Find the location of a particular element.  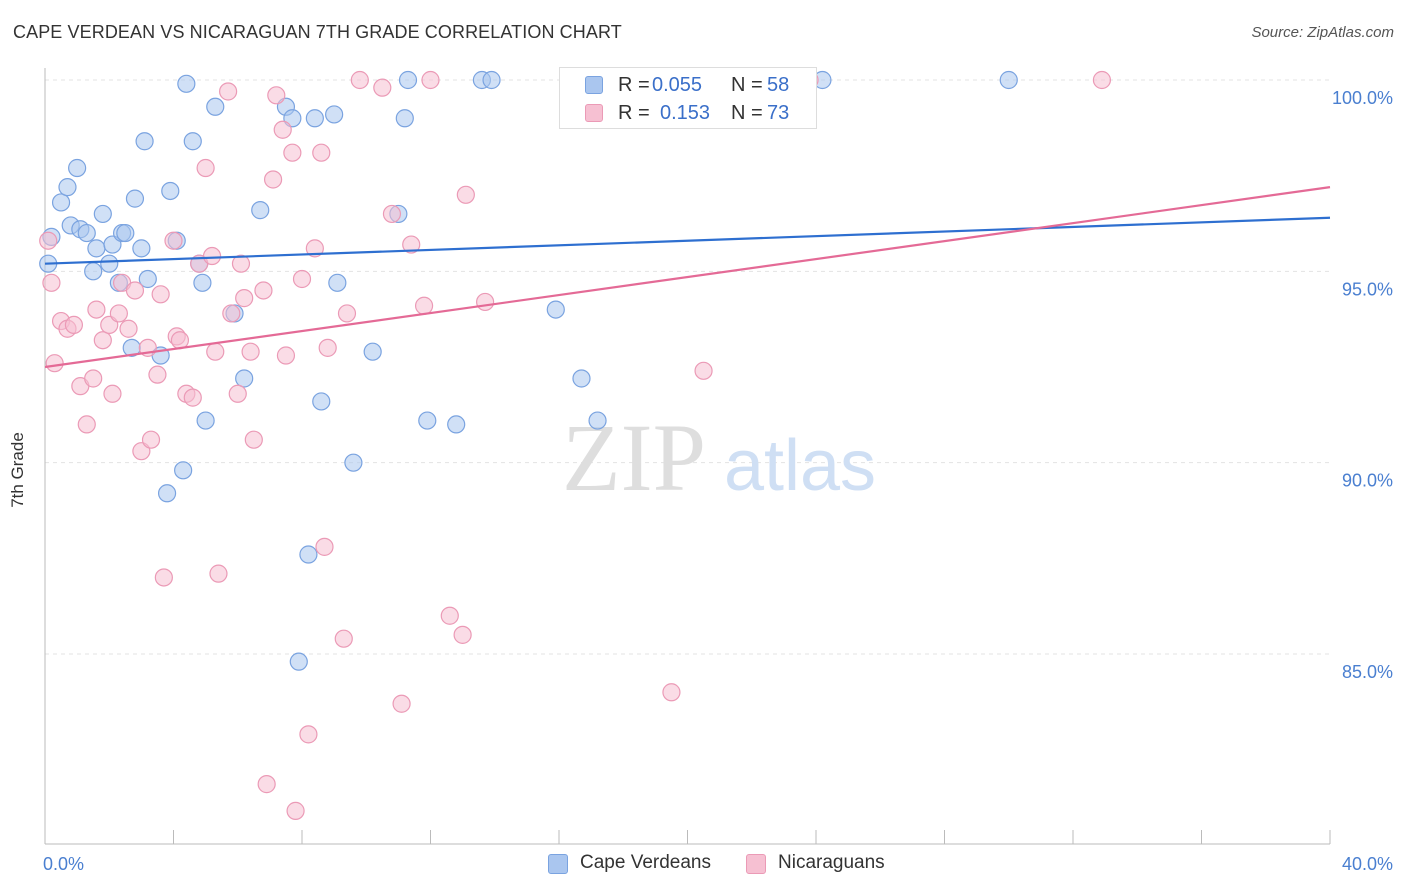

legend-r-value: 0.153 is located at coordinates (685, 113).